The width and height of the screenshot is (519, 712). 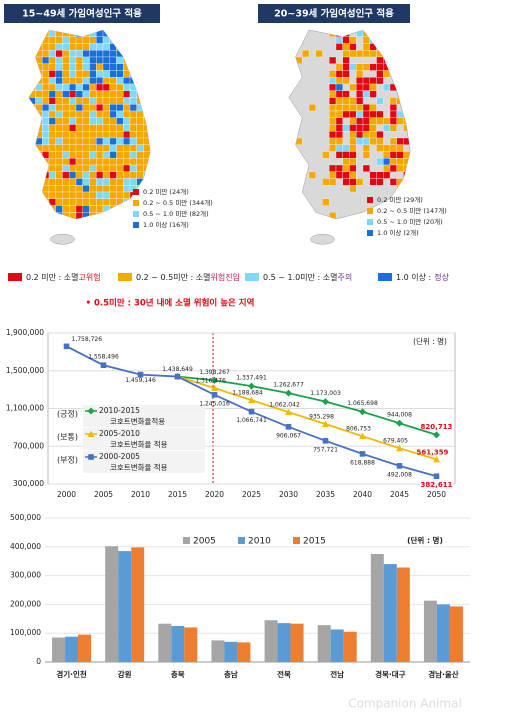 I want to click on legend-box, so click(x=144, y=416).